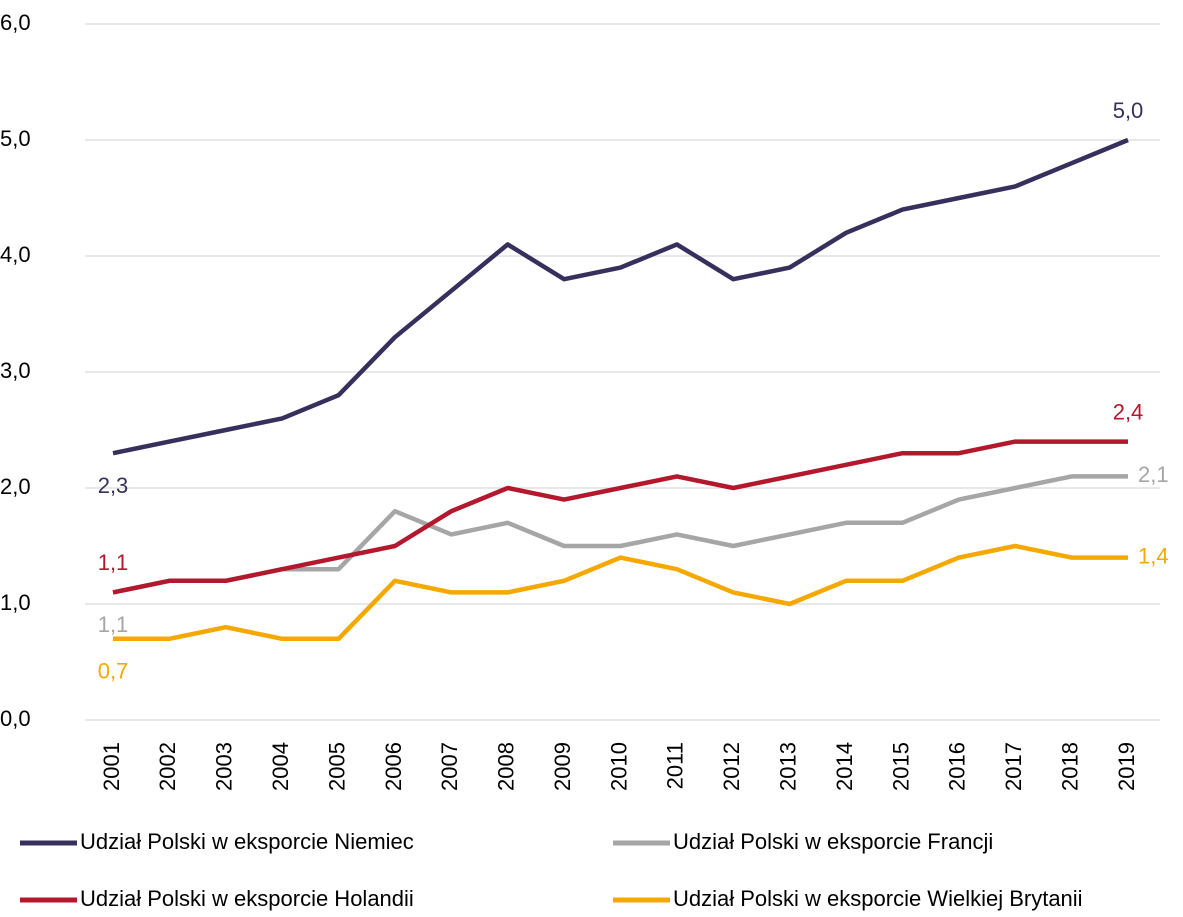 This screenshot has height=917, width=1183. Describe the element at coordinates (1128, 411) in the screenshot. I see `data-label: 2,4` at that location.